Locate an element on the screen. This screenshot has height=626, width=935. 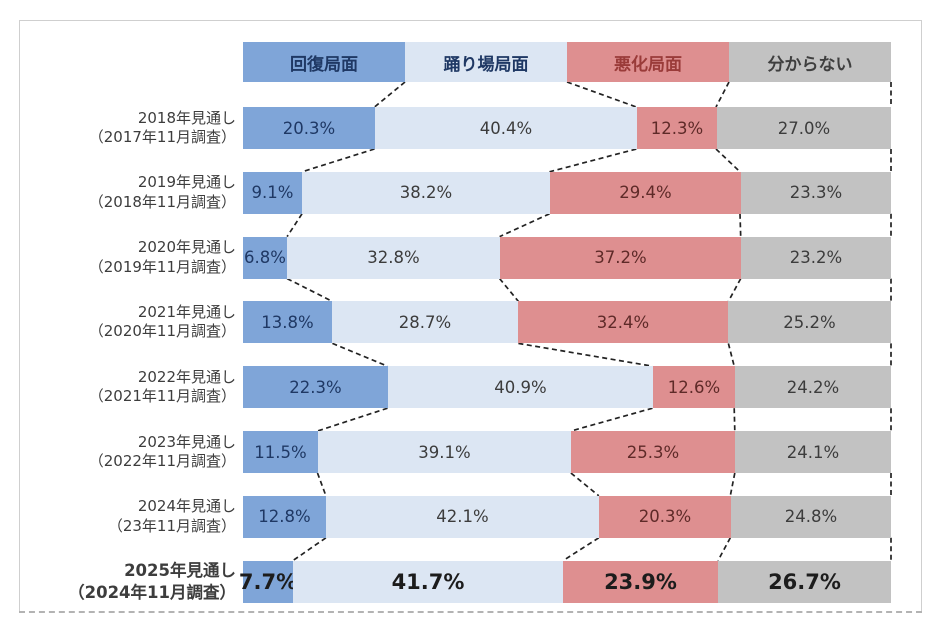
bar-row: 11.5% 39.1% 25.3% 24.1% is located at coordinates (567, 452).